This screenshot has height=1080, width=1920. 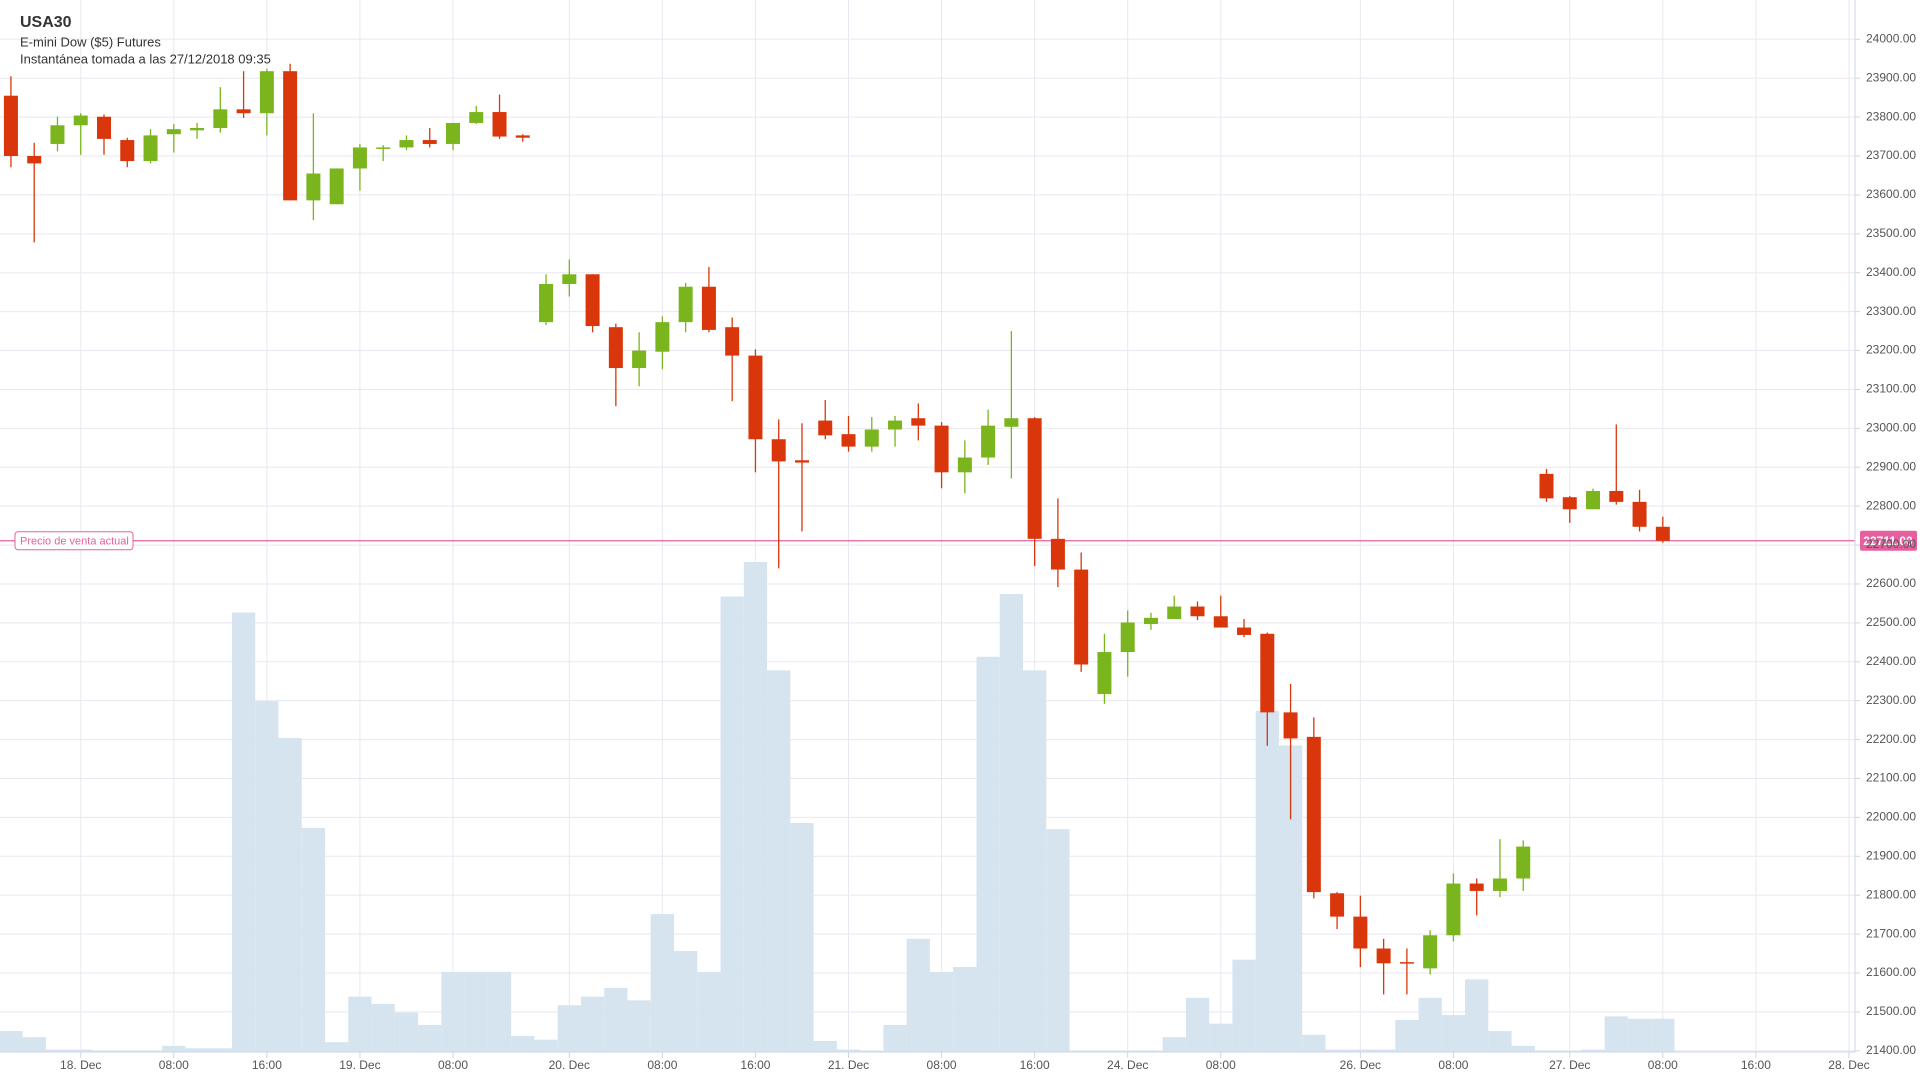 What do you see at coordinates (1891, 466) in the screenshot?
I see `y-tick-label: 22900.00` at bounding box center [1891, 466].